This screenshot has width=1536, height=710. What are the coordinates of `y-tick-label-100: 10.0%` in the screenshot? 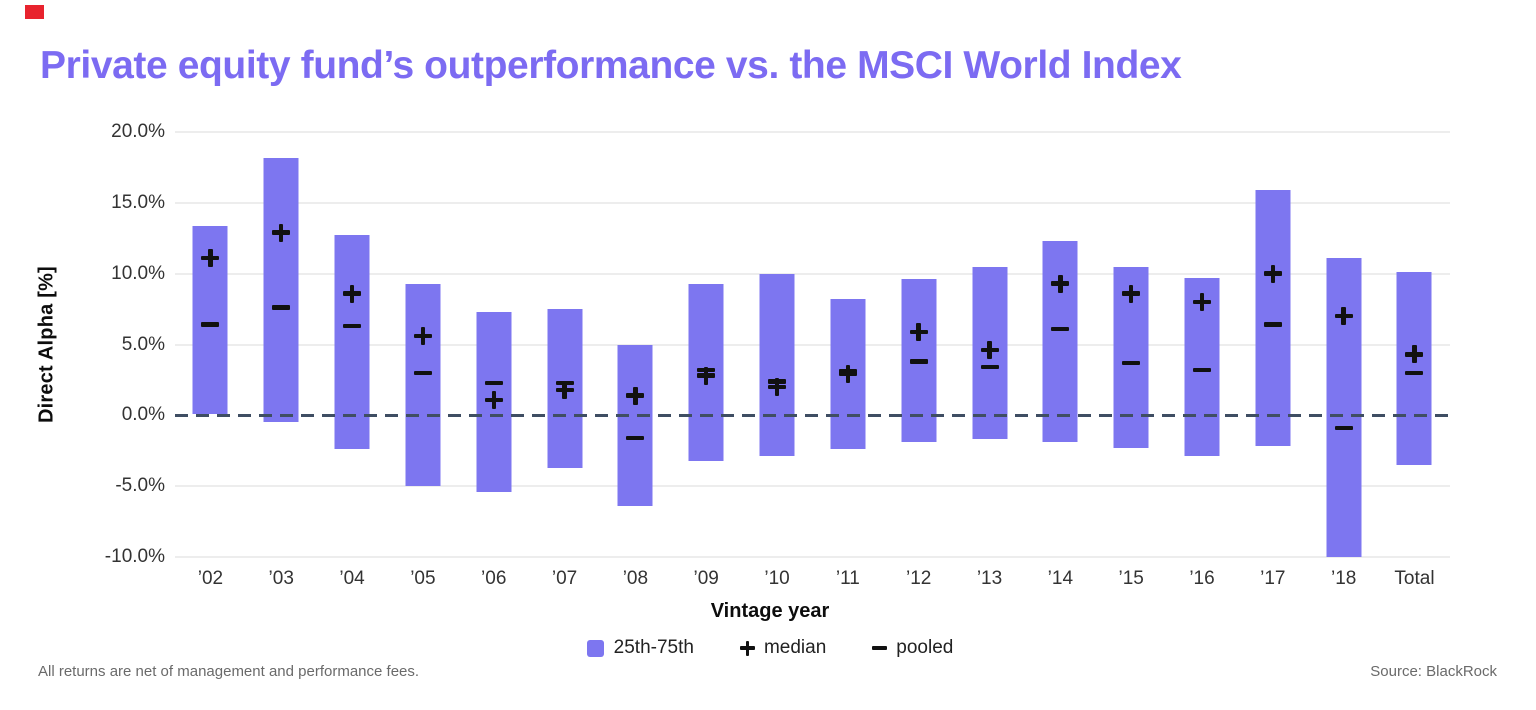 It's located at (138, 273).